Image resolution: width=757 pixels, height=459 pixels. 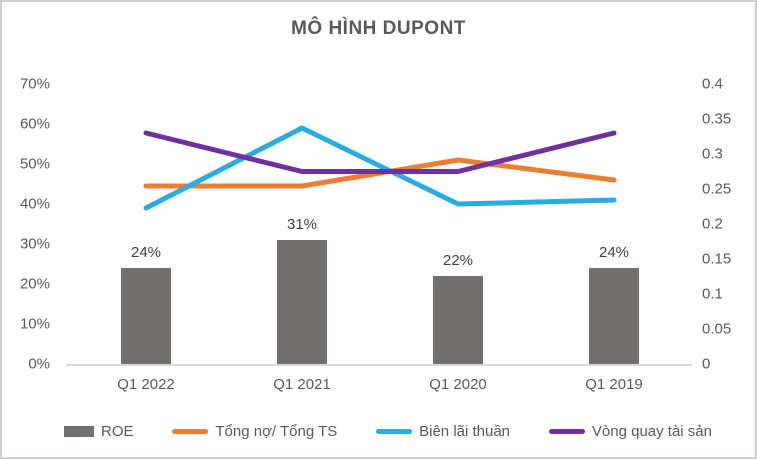 What do you see at coordinates (712, 294) in the screenshot?
I see `right-axis-tick: 0.1` at bounding box center [712, 294].